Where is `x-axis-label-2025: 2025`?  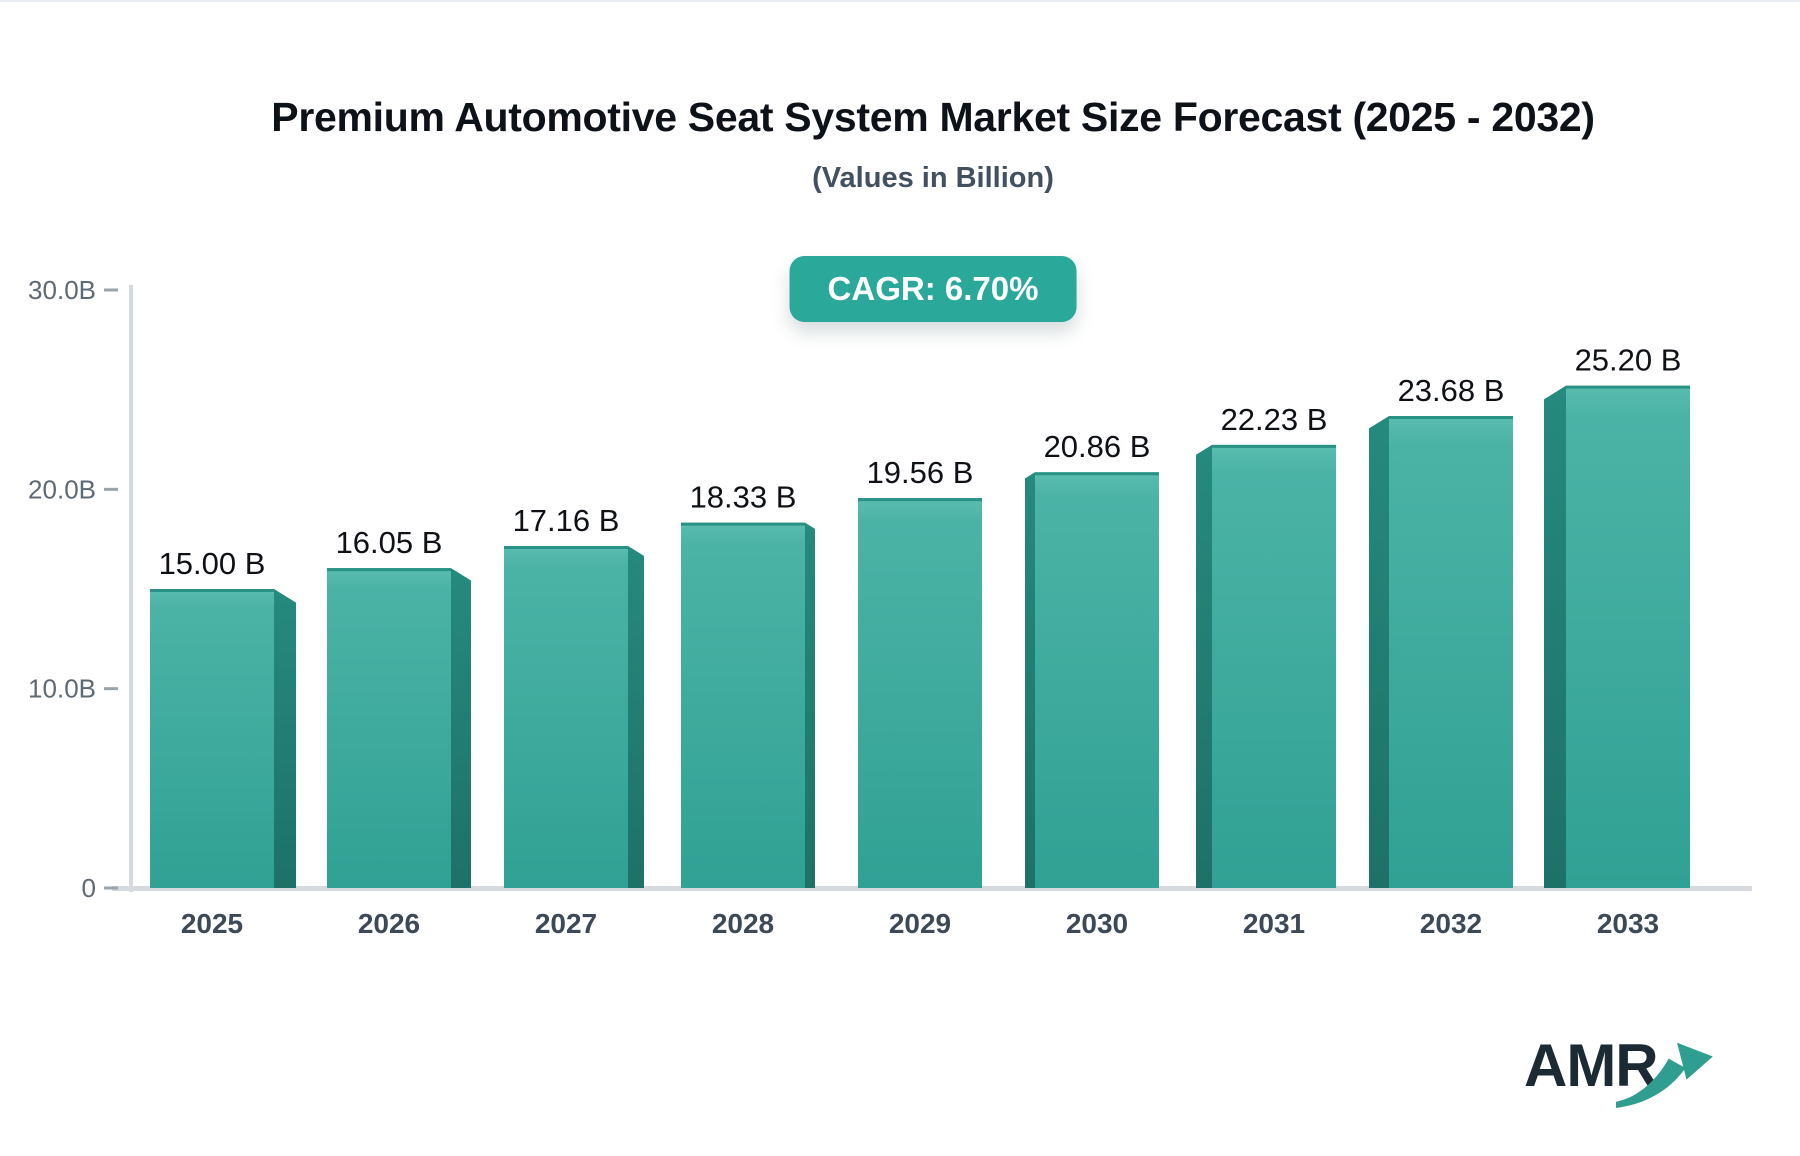 x-axis-label-2025: 2025 is located at coordinates (212, 923).